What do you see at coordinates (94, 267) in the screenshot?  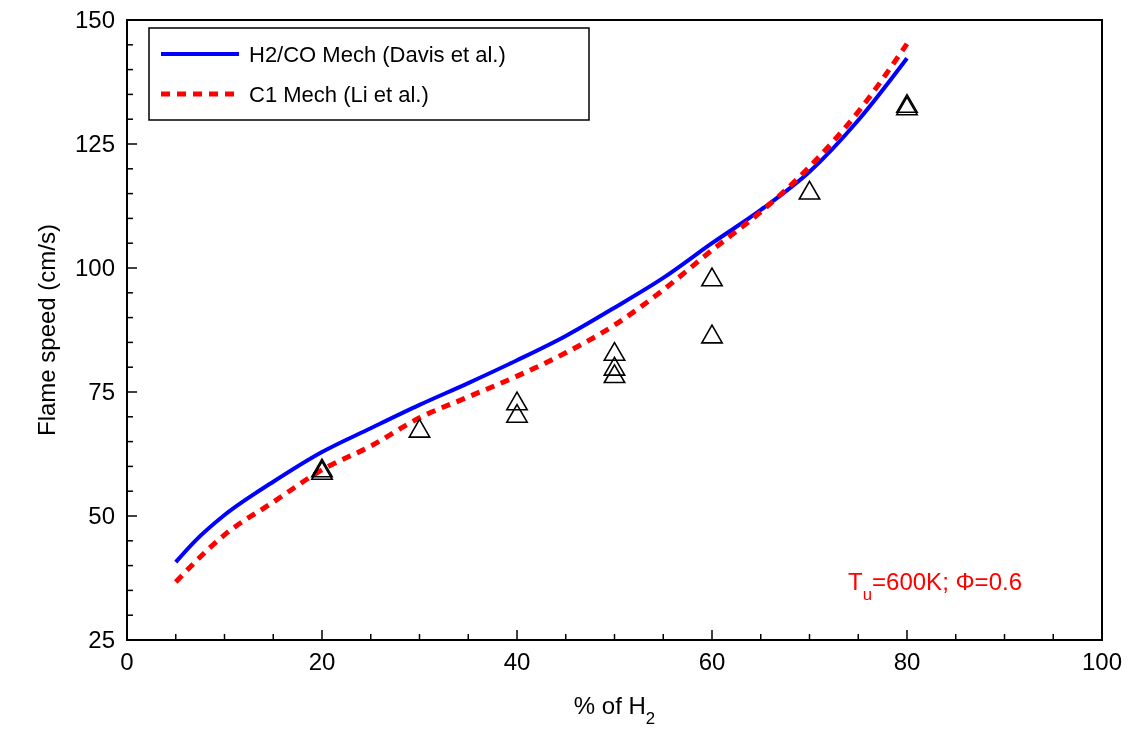 I see `y-tick-label: 100` at bounding box center [94, 267].